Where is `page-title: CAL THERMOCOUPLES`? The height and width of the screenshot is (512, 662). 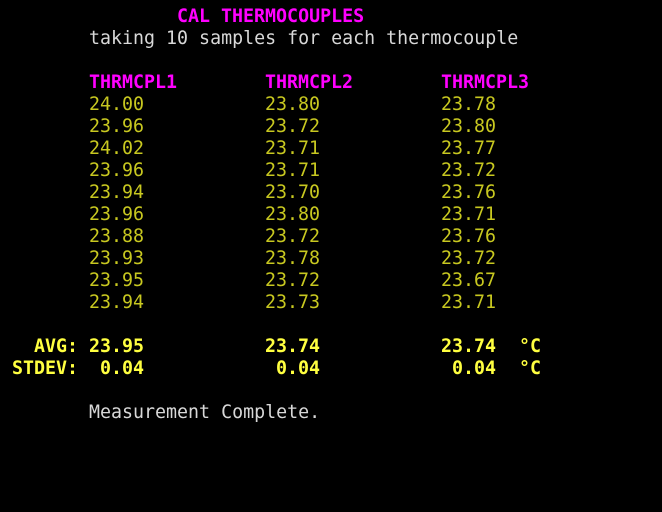 page-title: CAL THERMOCOUPLES is located at coordinates (271, 16).